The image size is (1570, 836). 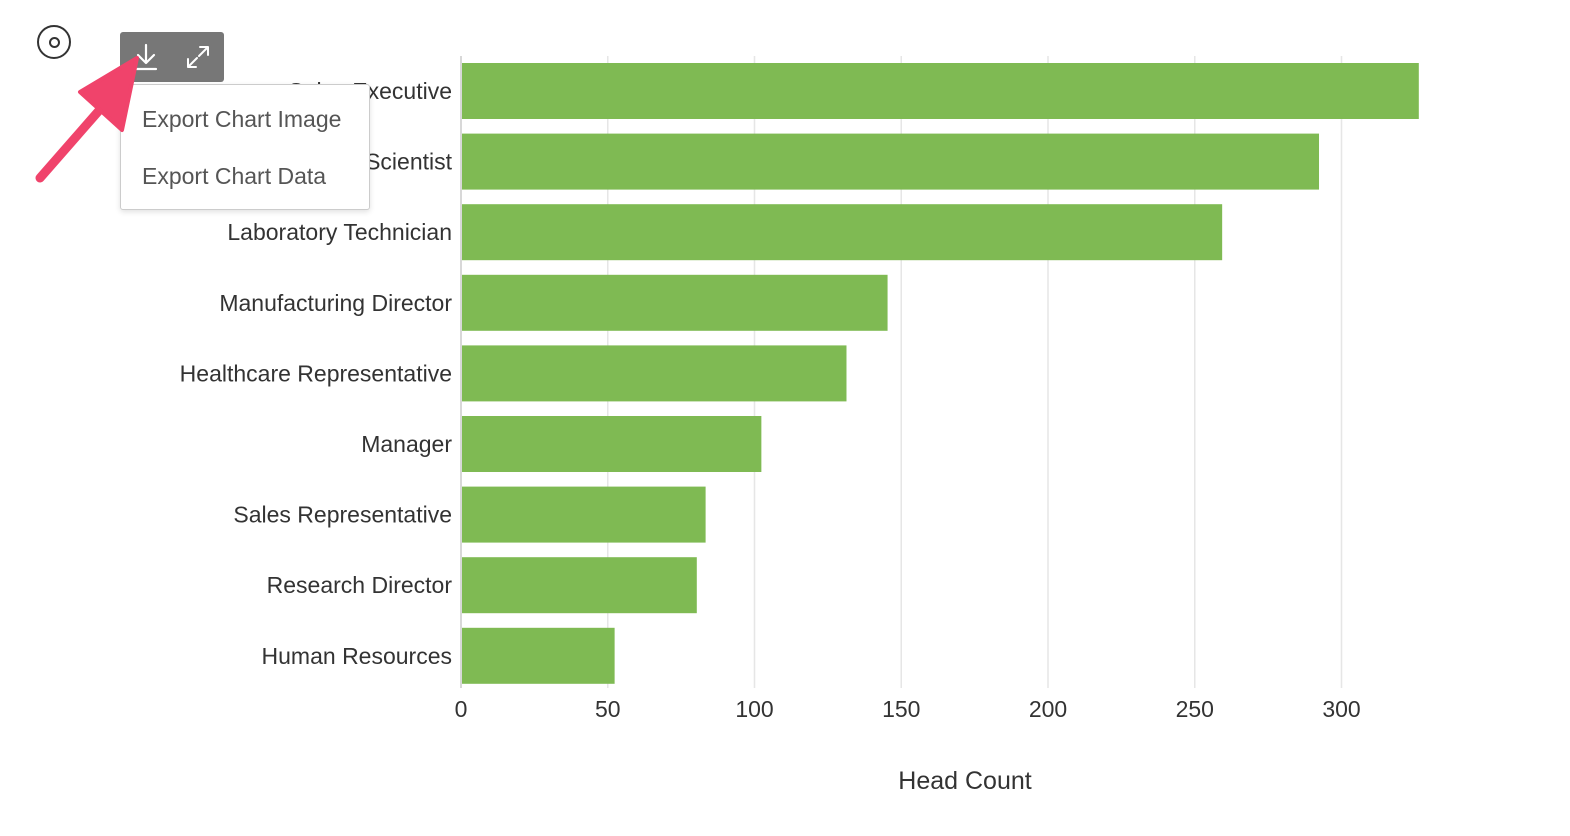 I want to click on category-label: Manager, so click(x=406, y=444).